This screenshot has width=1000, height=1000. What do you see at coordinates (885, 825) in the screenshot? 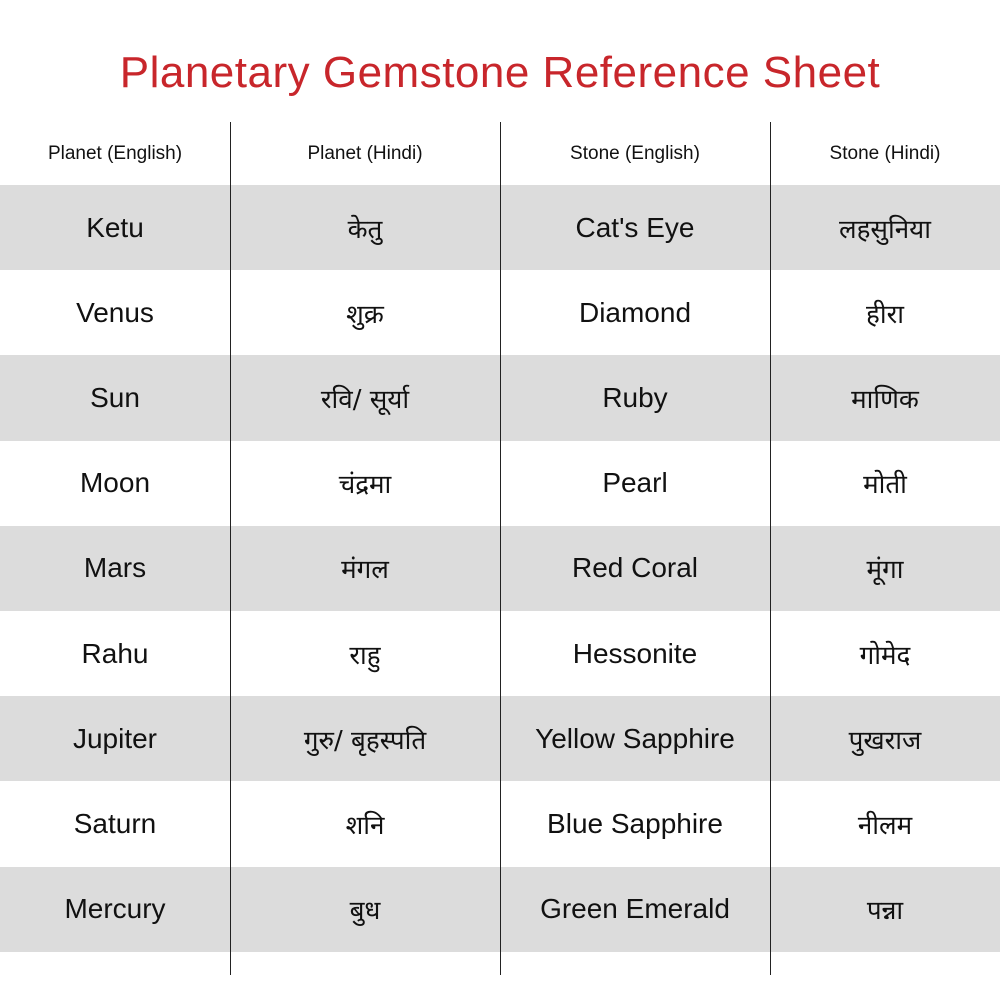
I see `cell-stone-hindi: नीलम` at bounding box center [885, 825].